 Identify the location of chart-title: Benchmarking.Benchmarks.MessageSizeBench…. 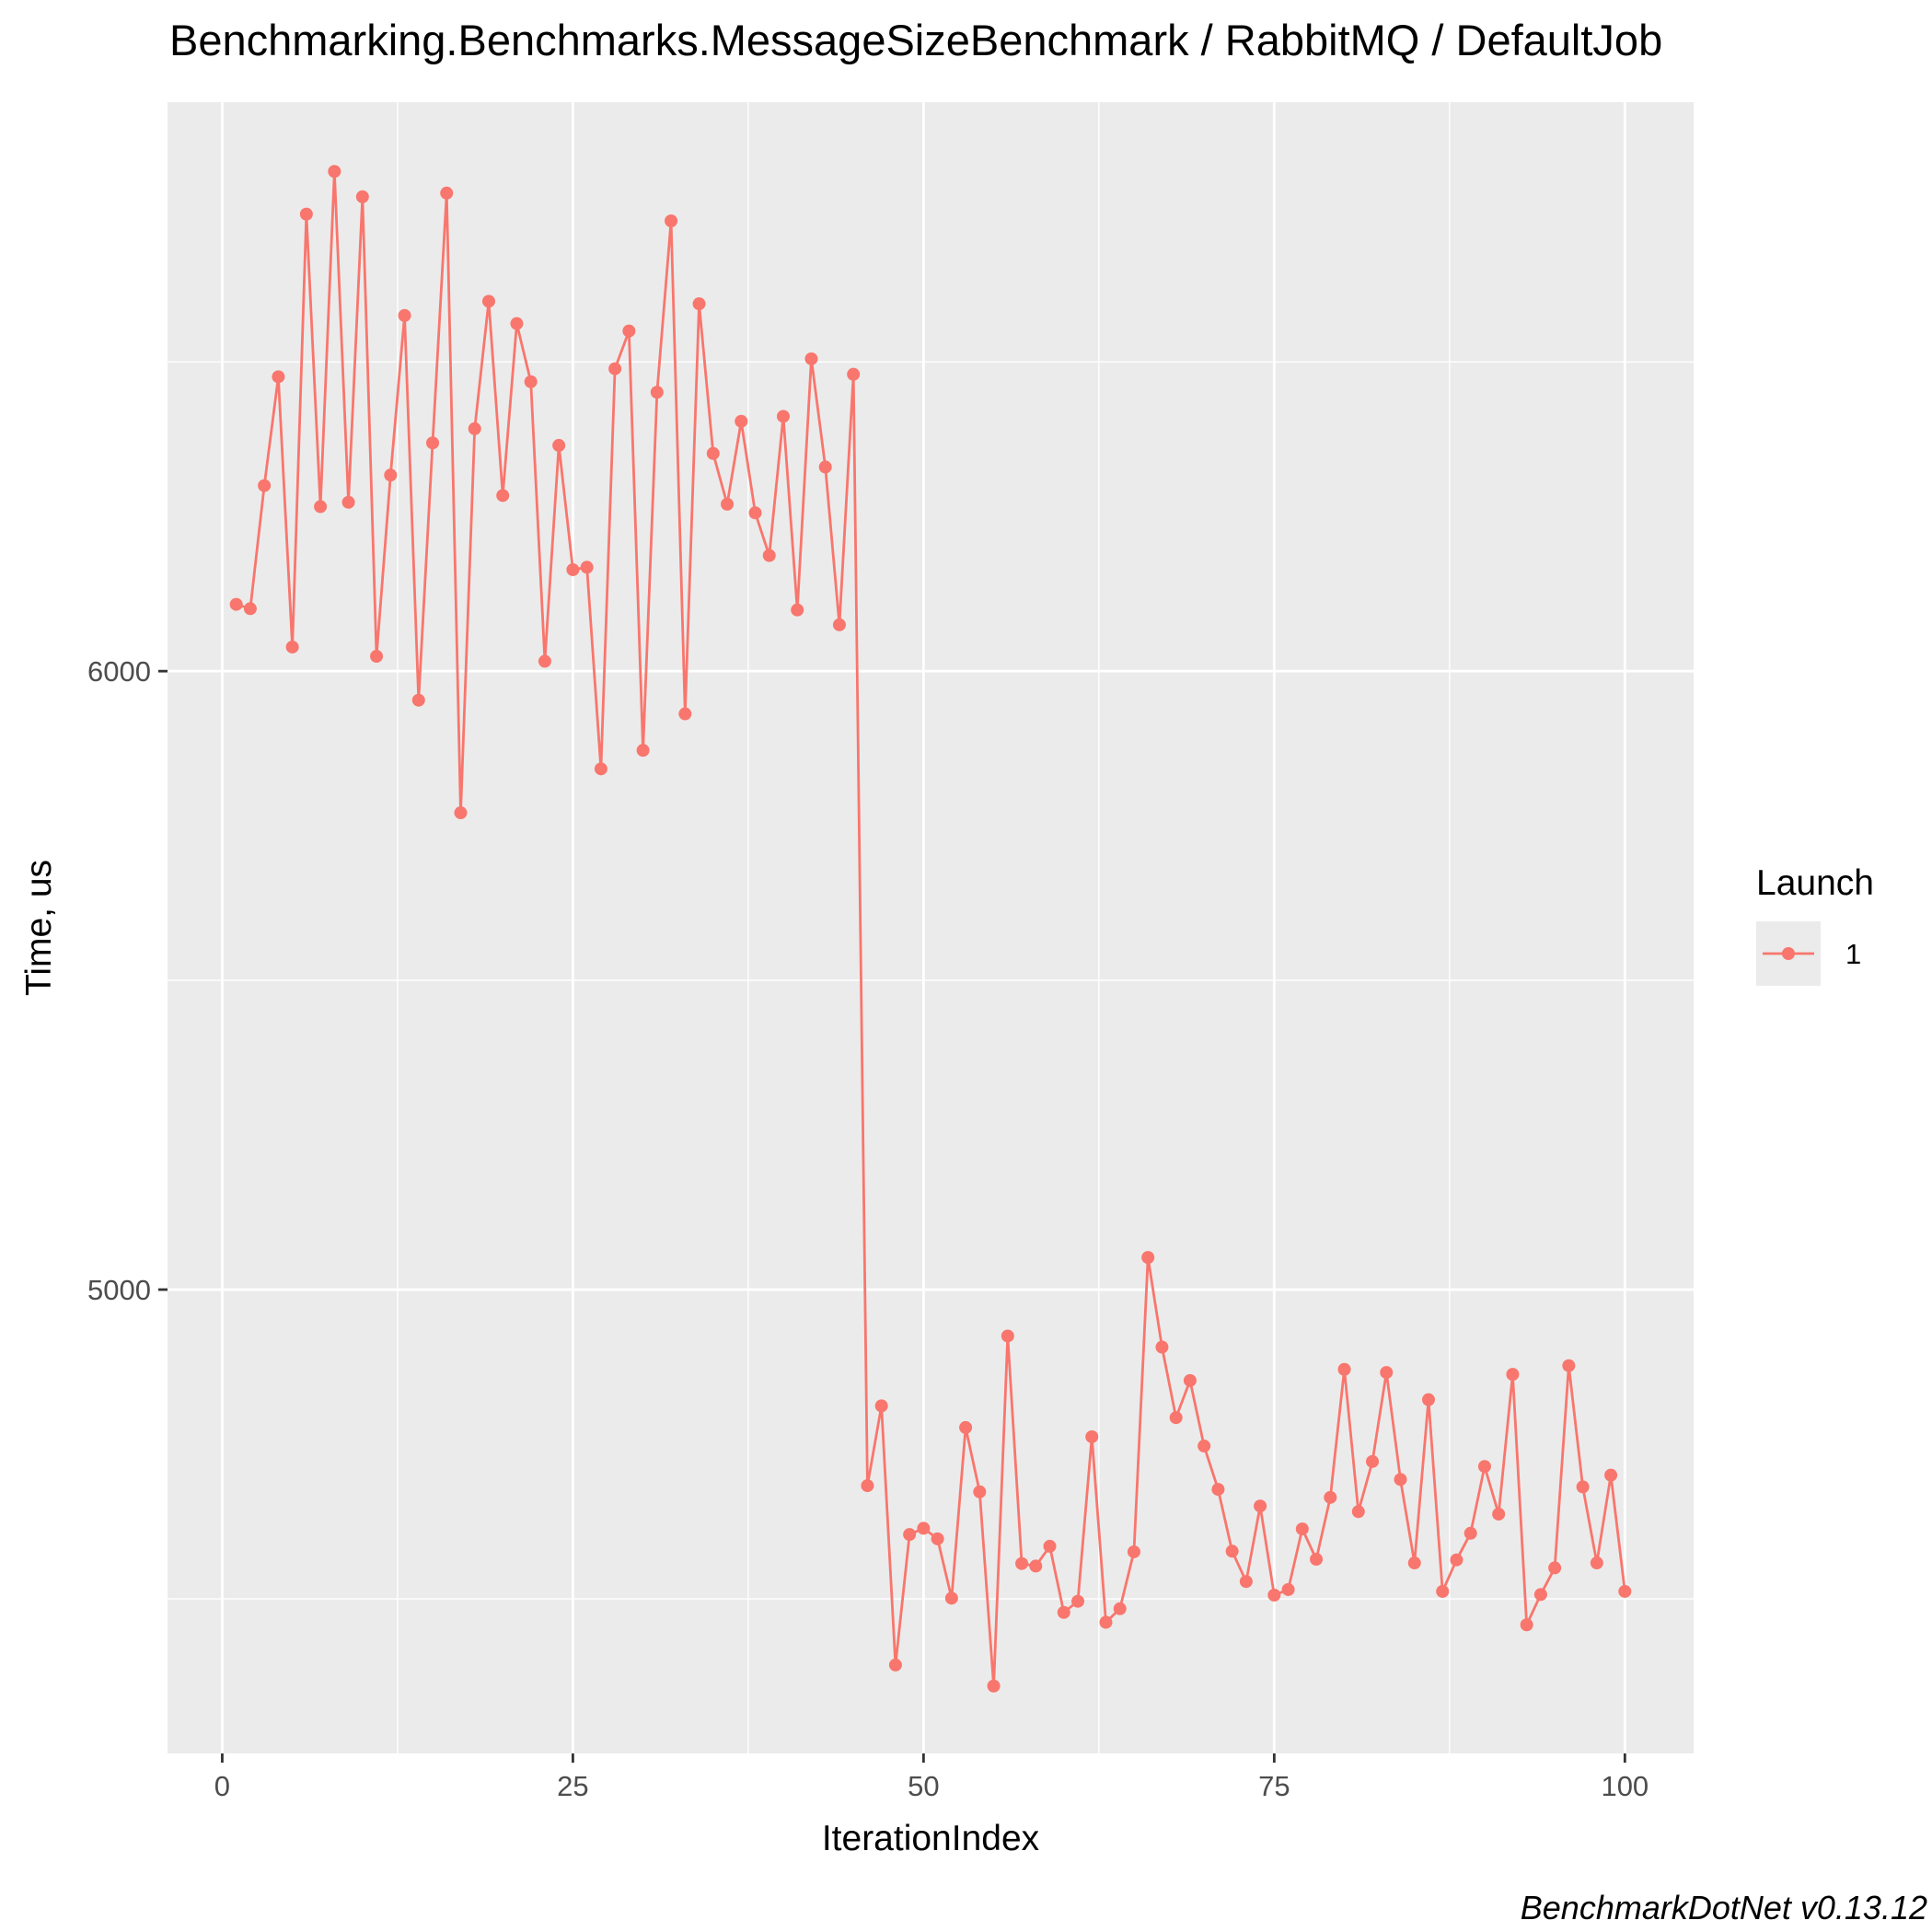
(916, 40).